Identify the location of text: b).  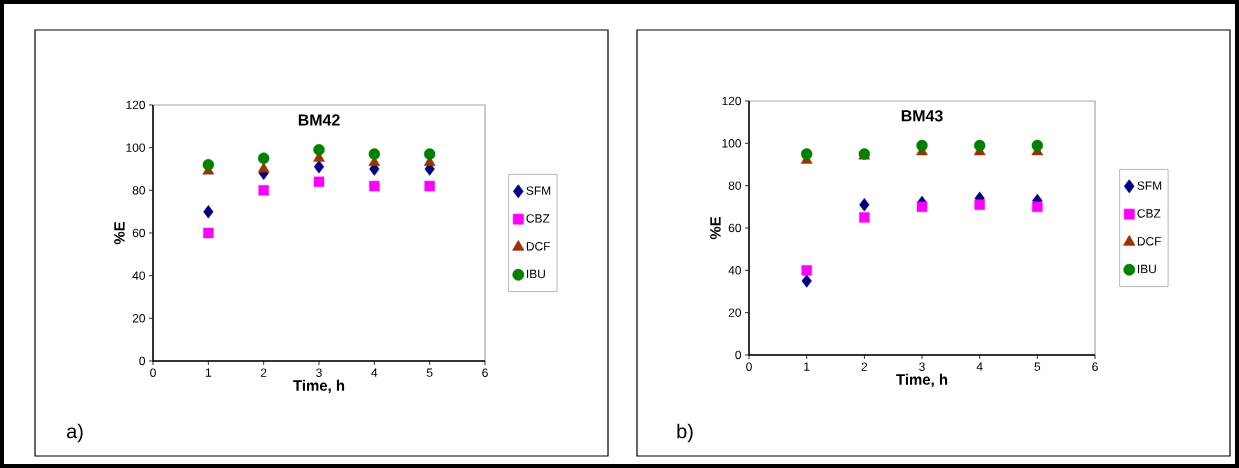
(685, 433).